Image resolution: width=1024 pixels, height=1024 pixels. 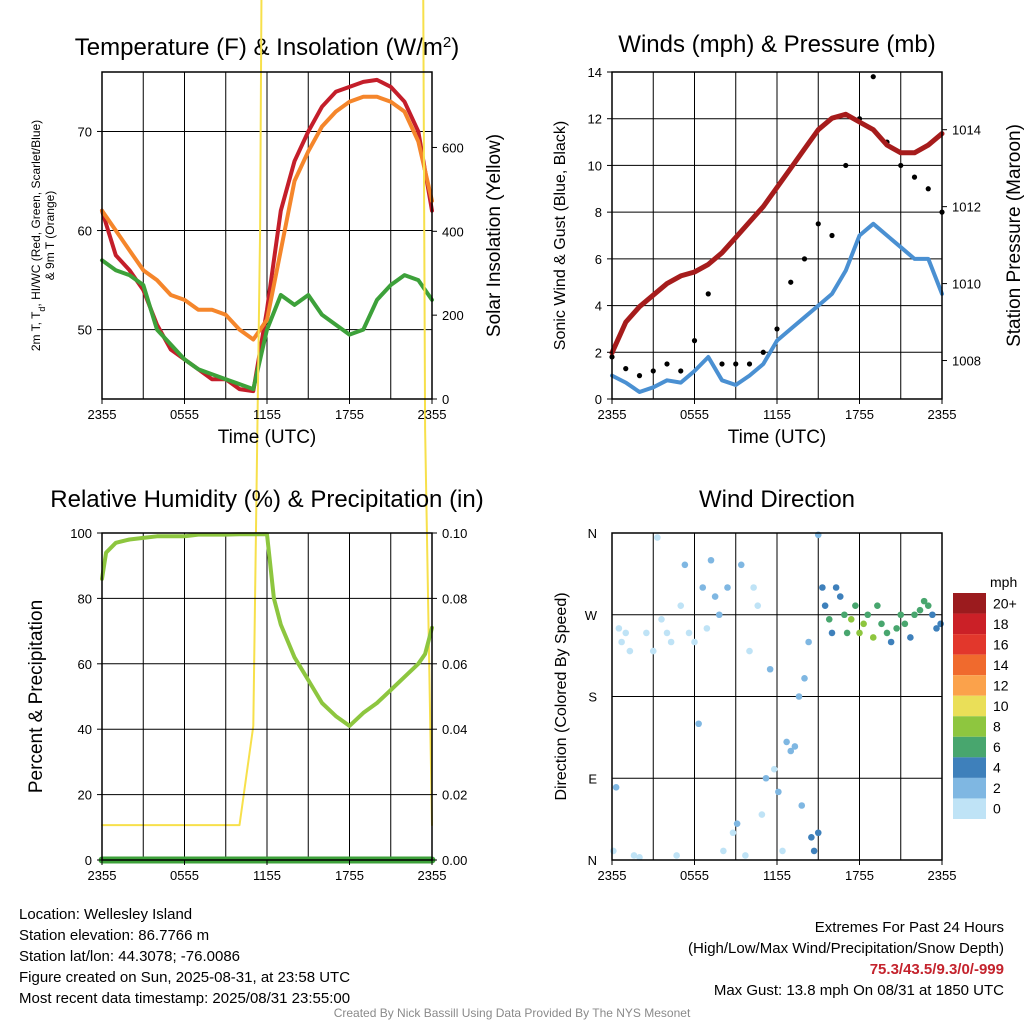 I want to click on y2-tick-label: 200, so click(x=453, y=315).